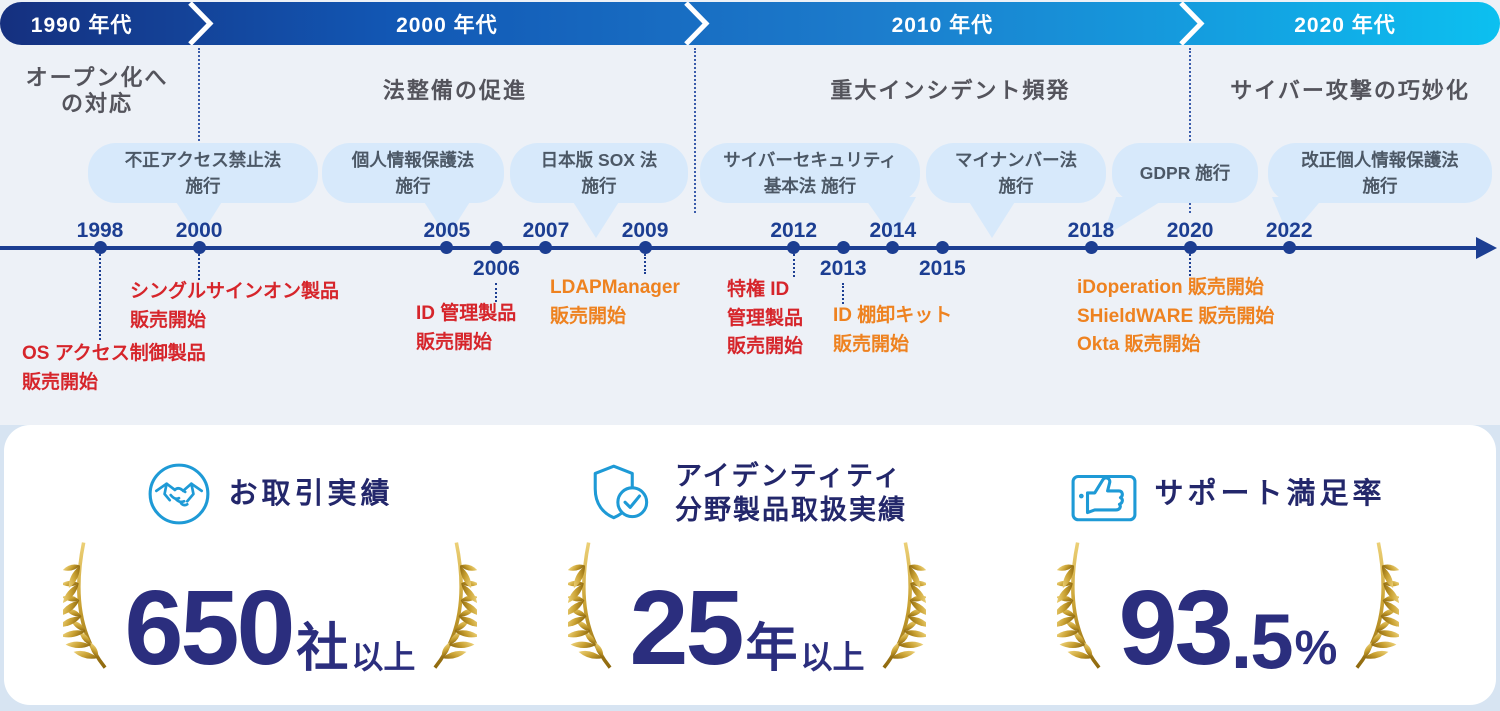 This screenshot has height=711, width=1500. Describe the element at coordinates (771, 649) in the screenshot. I see `stat-value-part: 年` at that location.